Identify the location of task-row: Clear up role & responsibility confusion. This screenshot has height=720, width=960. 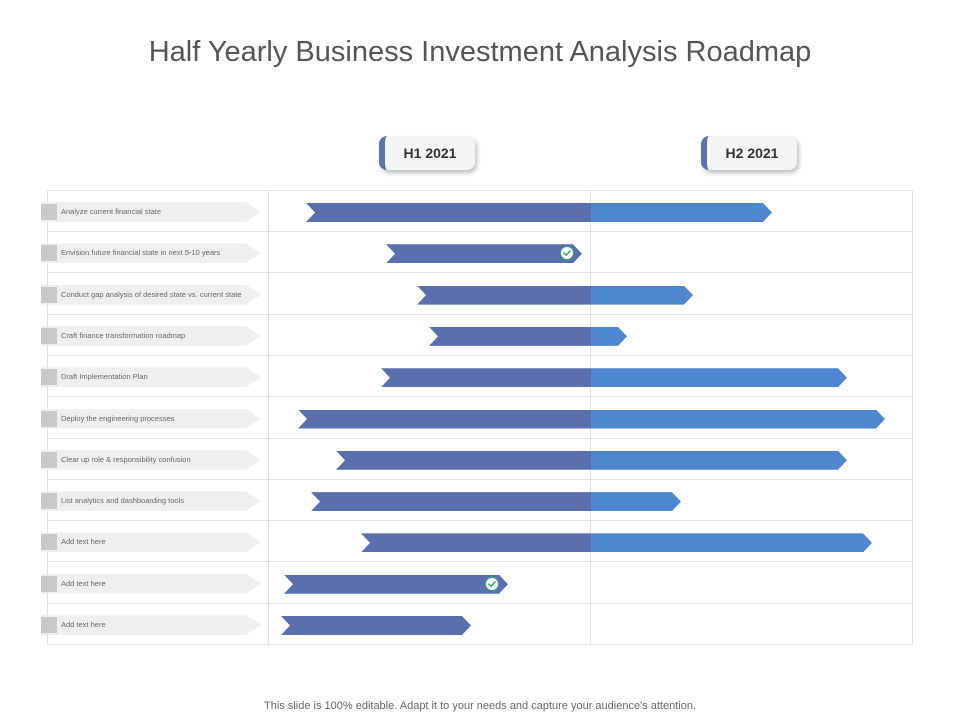
(476, 459).